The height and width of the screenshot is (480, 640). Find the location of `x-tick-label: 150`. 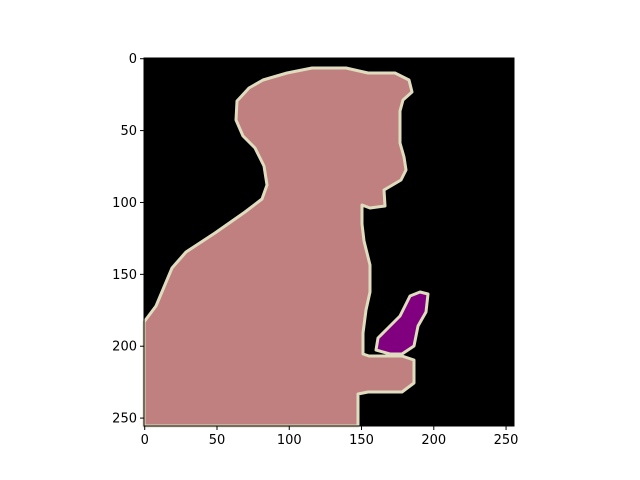

x-tick-label: 150 is located at coordinates (361, 440).